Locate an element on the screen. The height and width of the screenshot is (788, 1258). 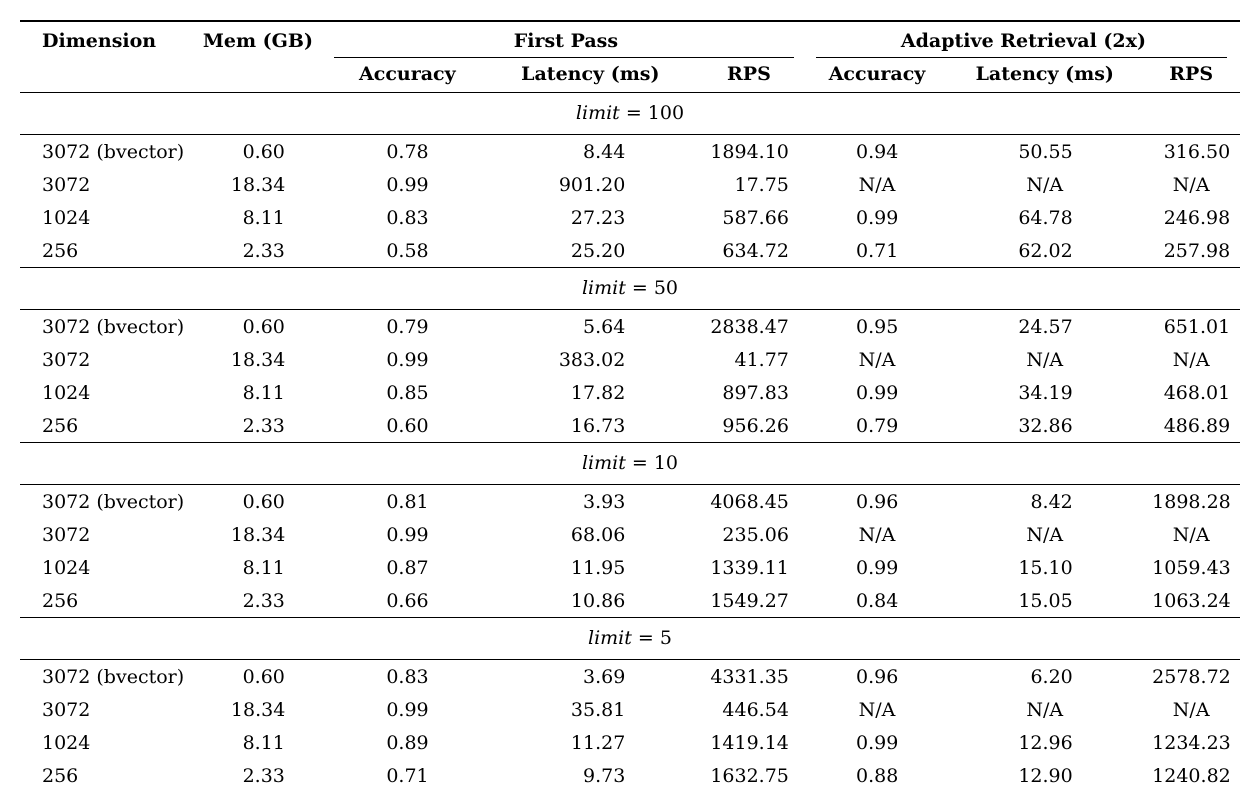
value-text: 35.81 is located at coordinates (598, 709).